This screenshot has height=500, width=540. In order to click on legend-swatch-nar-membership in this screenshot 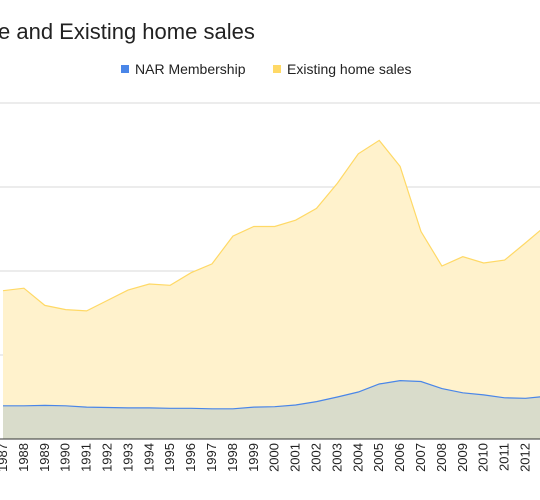, I will do `click(125, 69)`.